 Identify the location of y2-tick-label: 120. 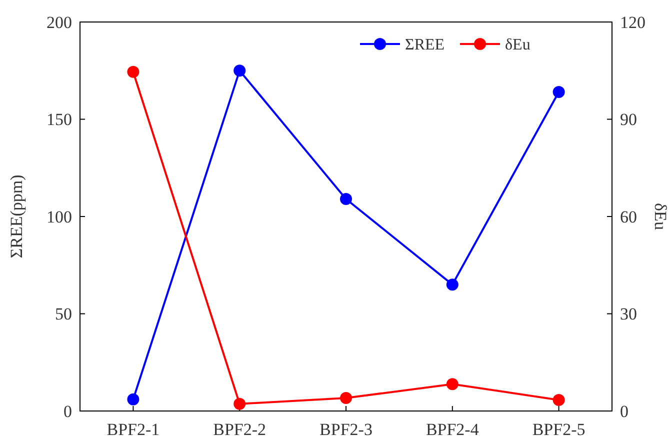
(633, 22).